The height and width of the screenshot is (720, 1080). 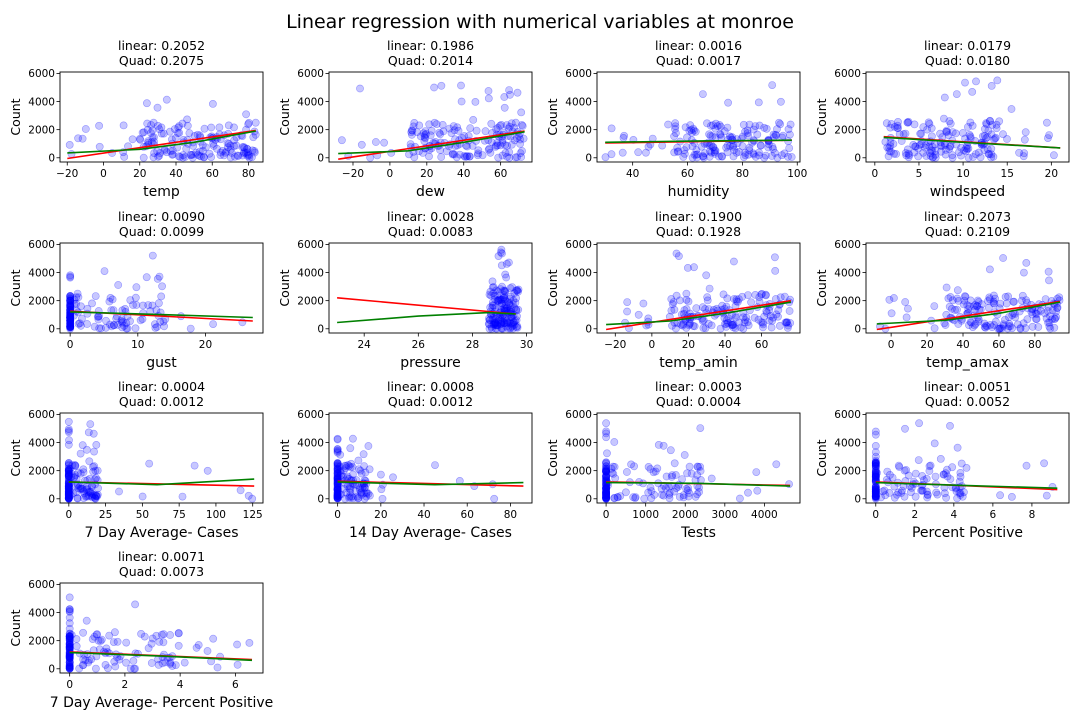 What do you see at coordinates (125, 685) in the screenshot?
I see `x-tick-label: 2` at bounding box center [125, 685].